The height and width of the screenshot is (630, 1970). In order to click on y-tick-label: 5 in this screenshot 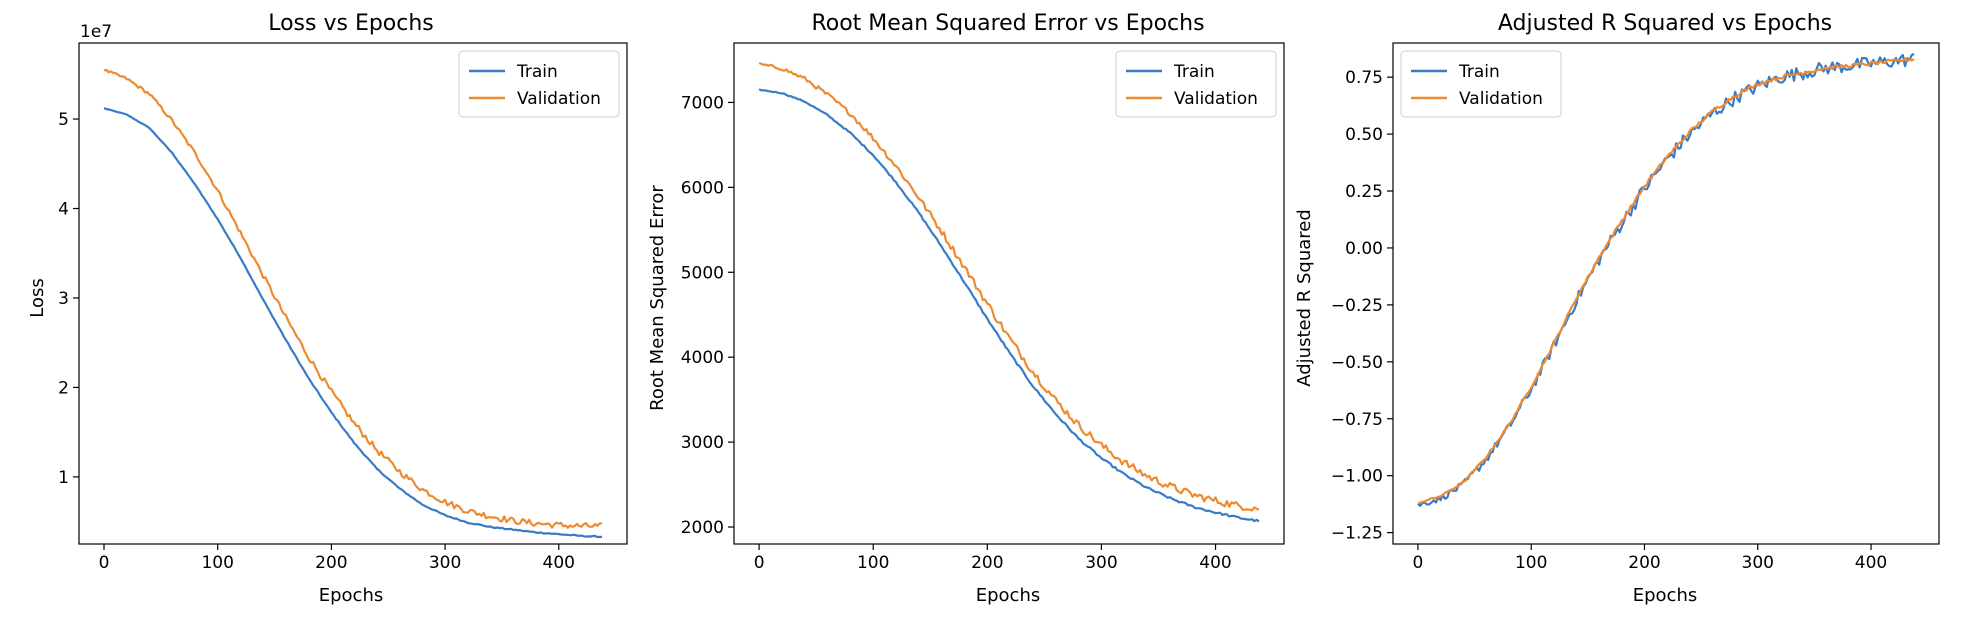, I will do `click(63, 120)`.